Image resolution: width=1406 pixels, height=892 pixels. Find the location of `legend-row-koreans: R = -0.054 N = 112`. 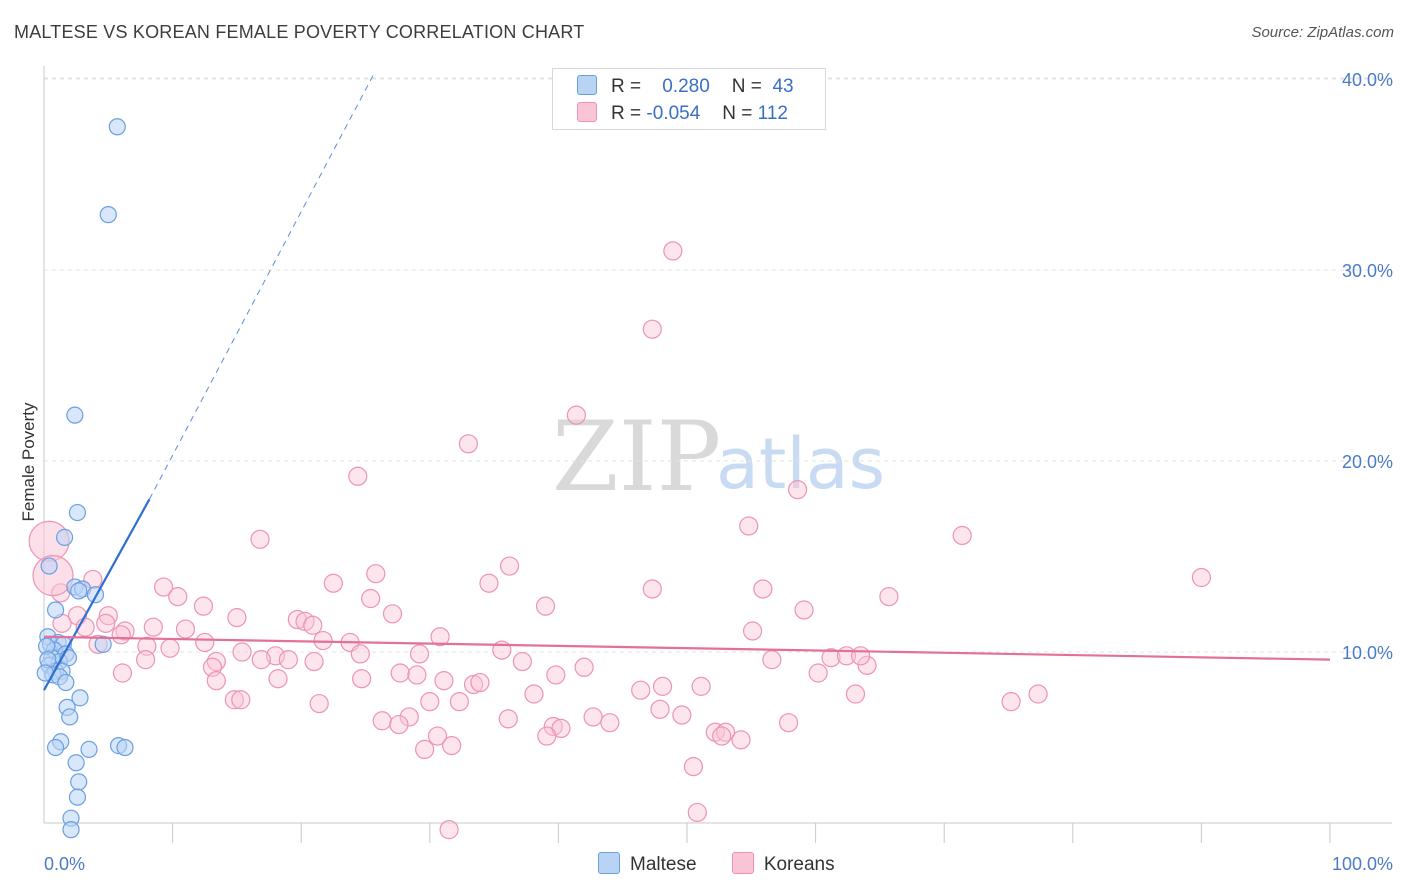

legend-row-koreans: R = -0.054 N = 112 is located at coordinates (682, 114).